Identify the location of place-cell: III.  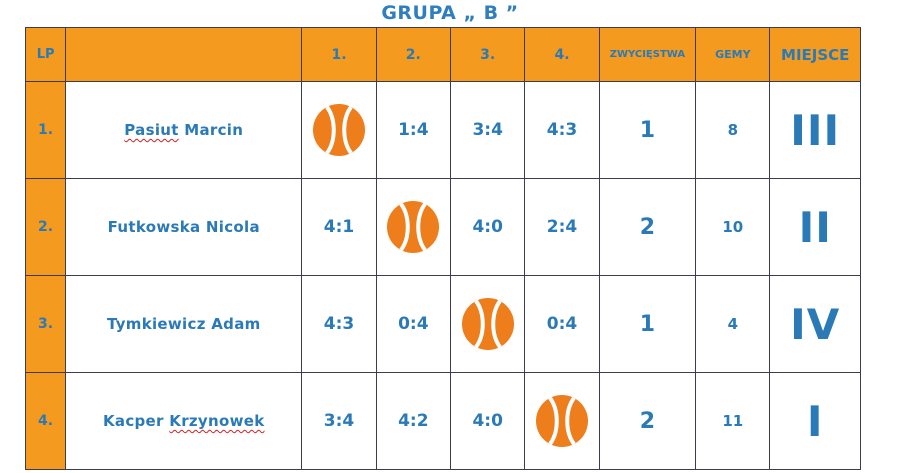
(815, 130).